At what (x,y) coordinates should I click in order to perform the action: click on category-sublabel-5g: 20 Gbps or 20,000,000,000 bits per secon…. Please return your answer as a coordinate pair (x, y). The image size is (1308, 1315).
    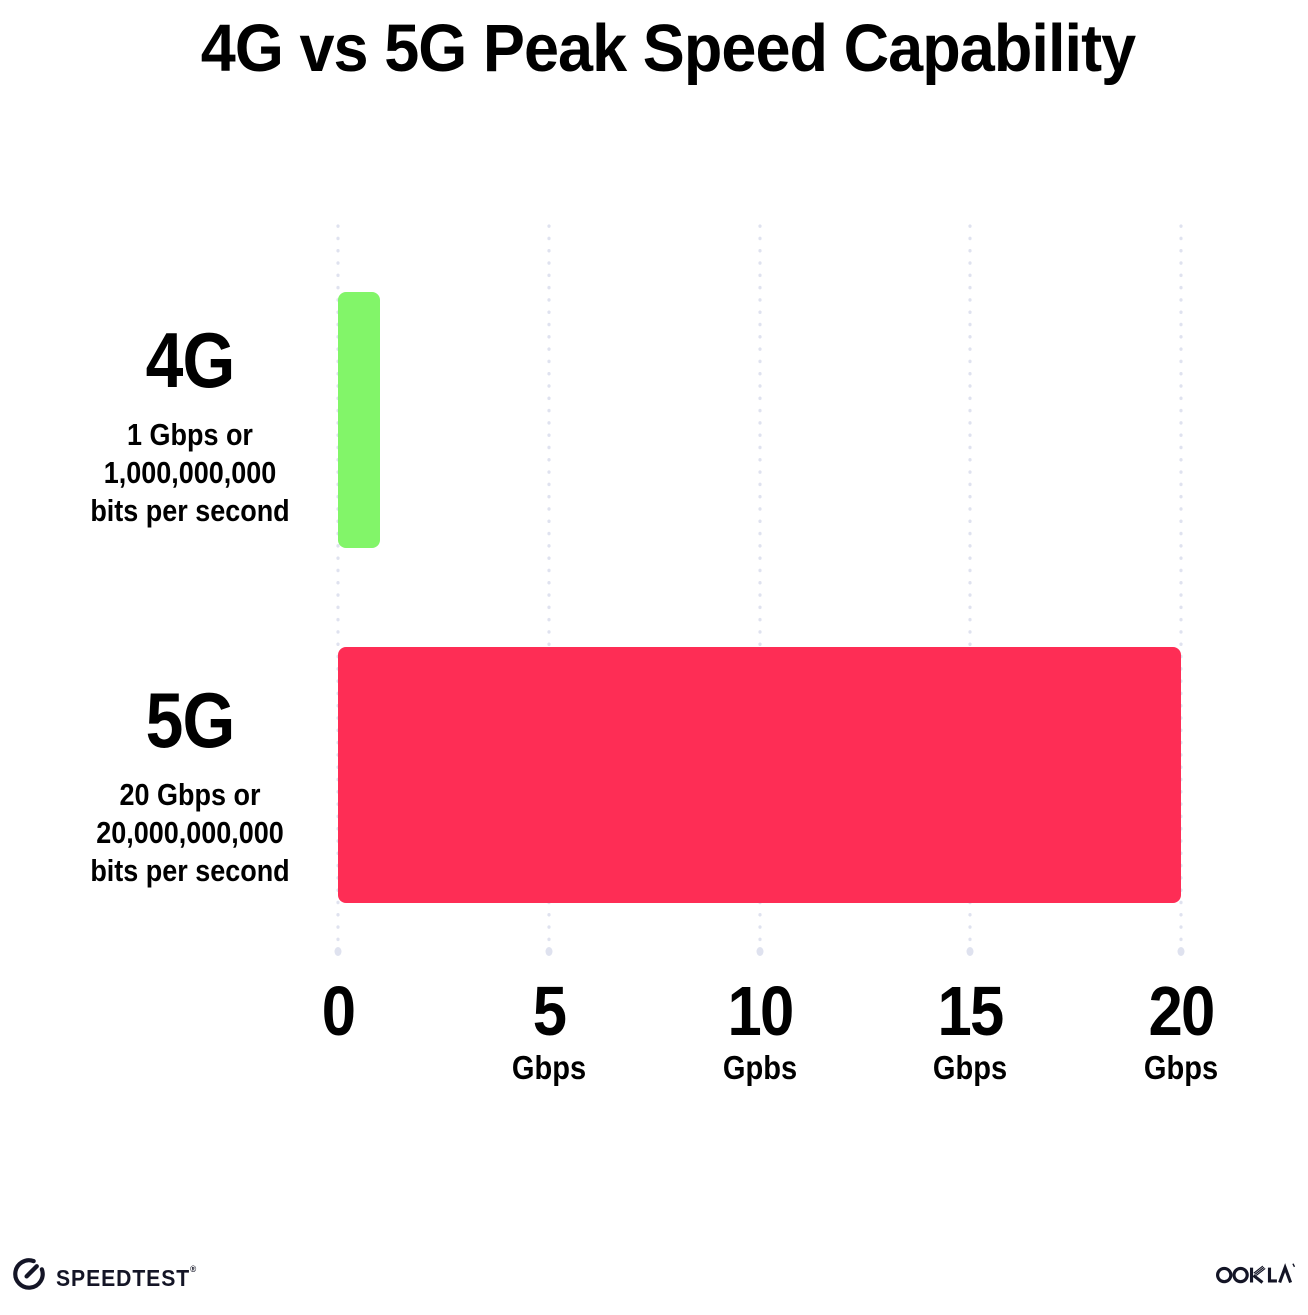
    Looking at the image, I should click on (190, 832).